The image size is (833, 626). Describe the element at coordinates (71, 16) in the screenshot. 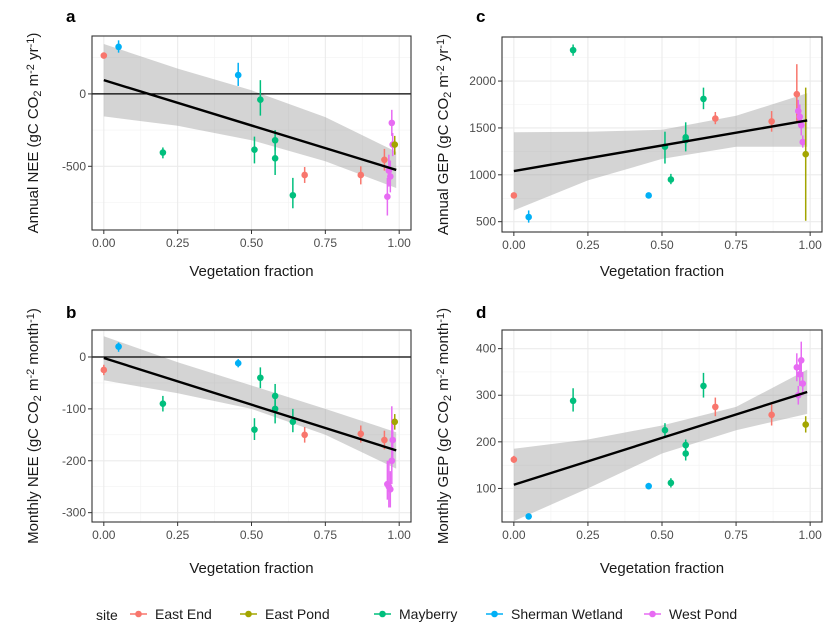

I see `panel-letter: a` at that location.